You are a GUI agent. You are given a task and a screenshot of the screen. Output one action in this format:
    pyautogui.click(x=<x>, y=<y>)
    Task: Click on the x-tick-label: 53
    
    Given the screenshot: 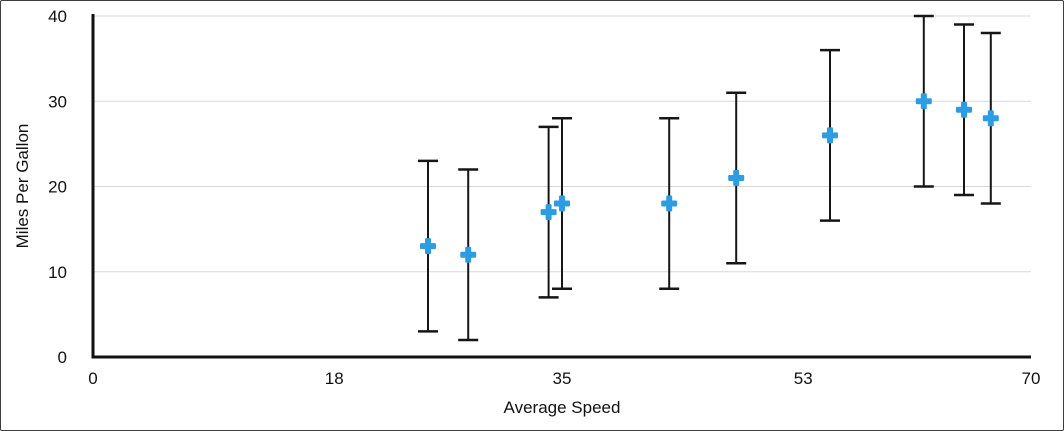 What is the action you would take?
    pyautogui.click(x=803, y=378)
    